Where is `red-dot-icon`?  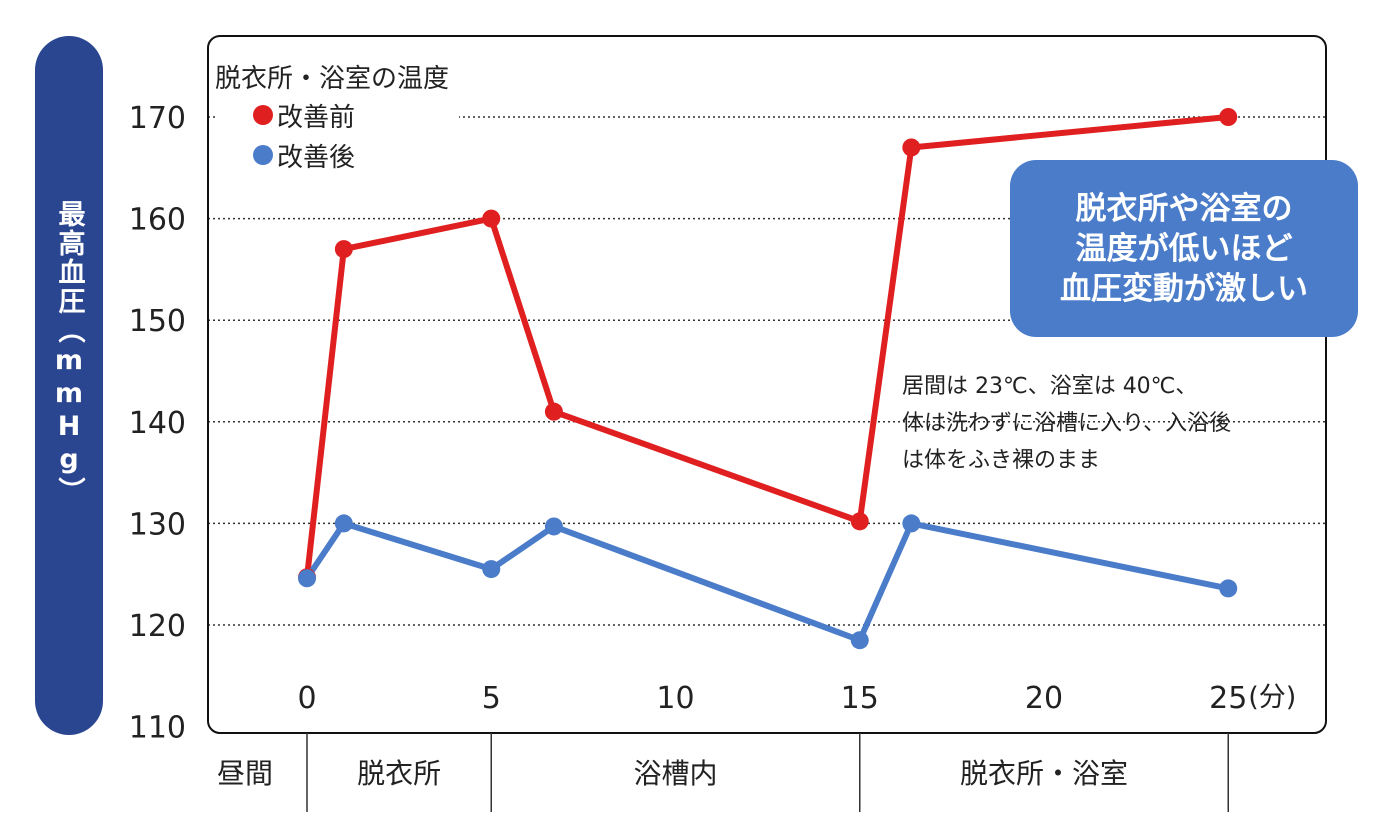
red-dot-icon is located at coordinates (263, 115).